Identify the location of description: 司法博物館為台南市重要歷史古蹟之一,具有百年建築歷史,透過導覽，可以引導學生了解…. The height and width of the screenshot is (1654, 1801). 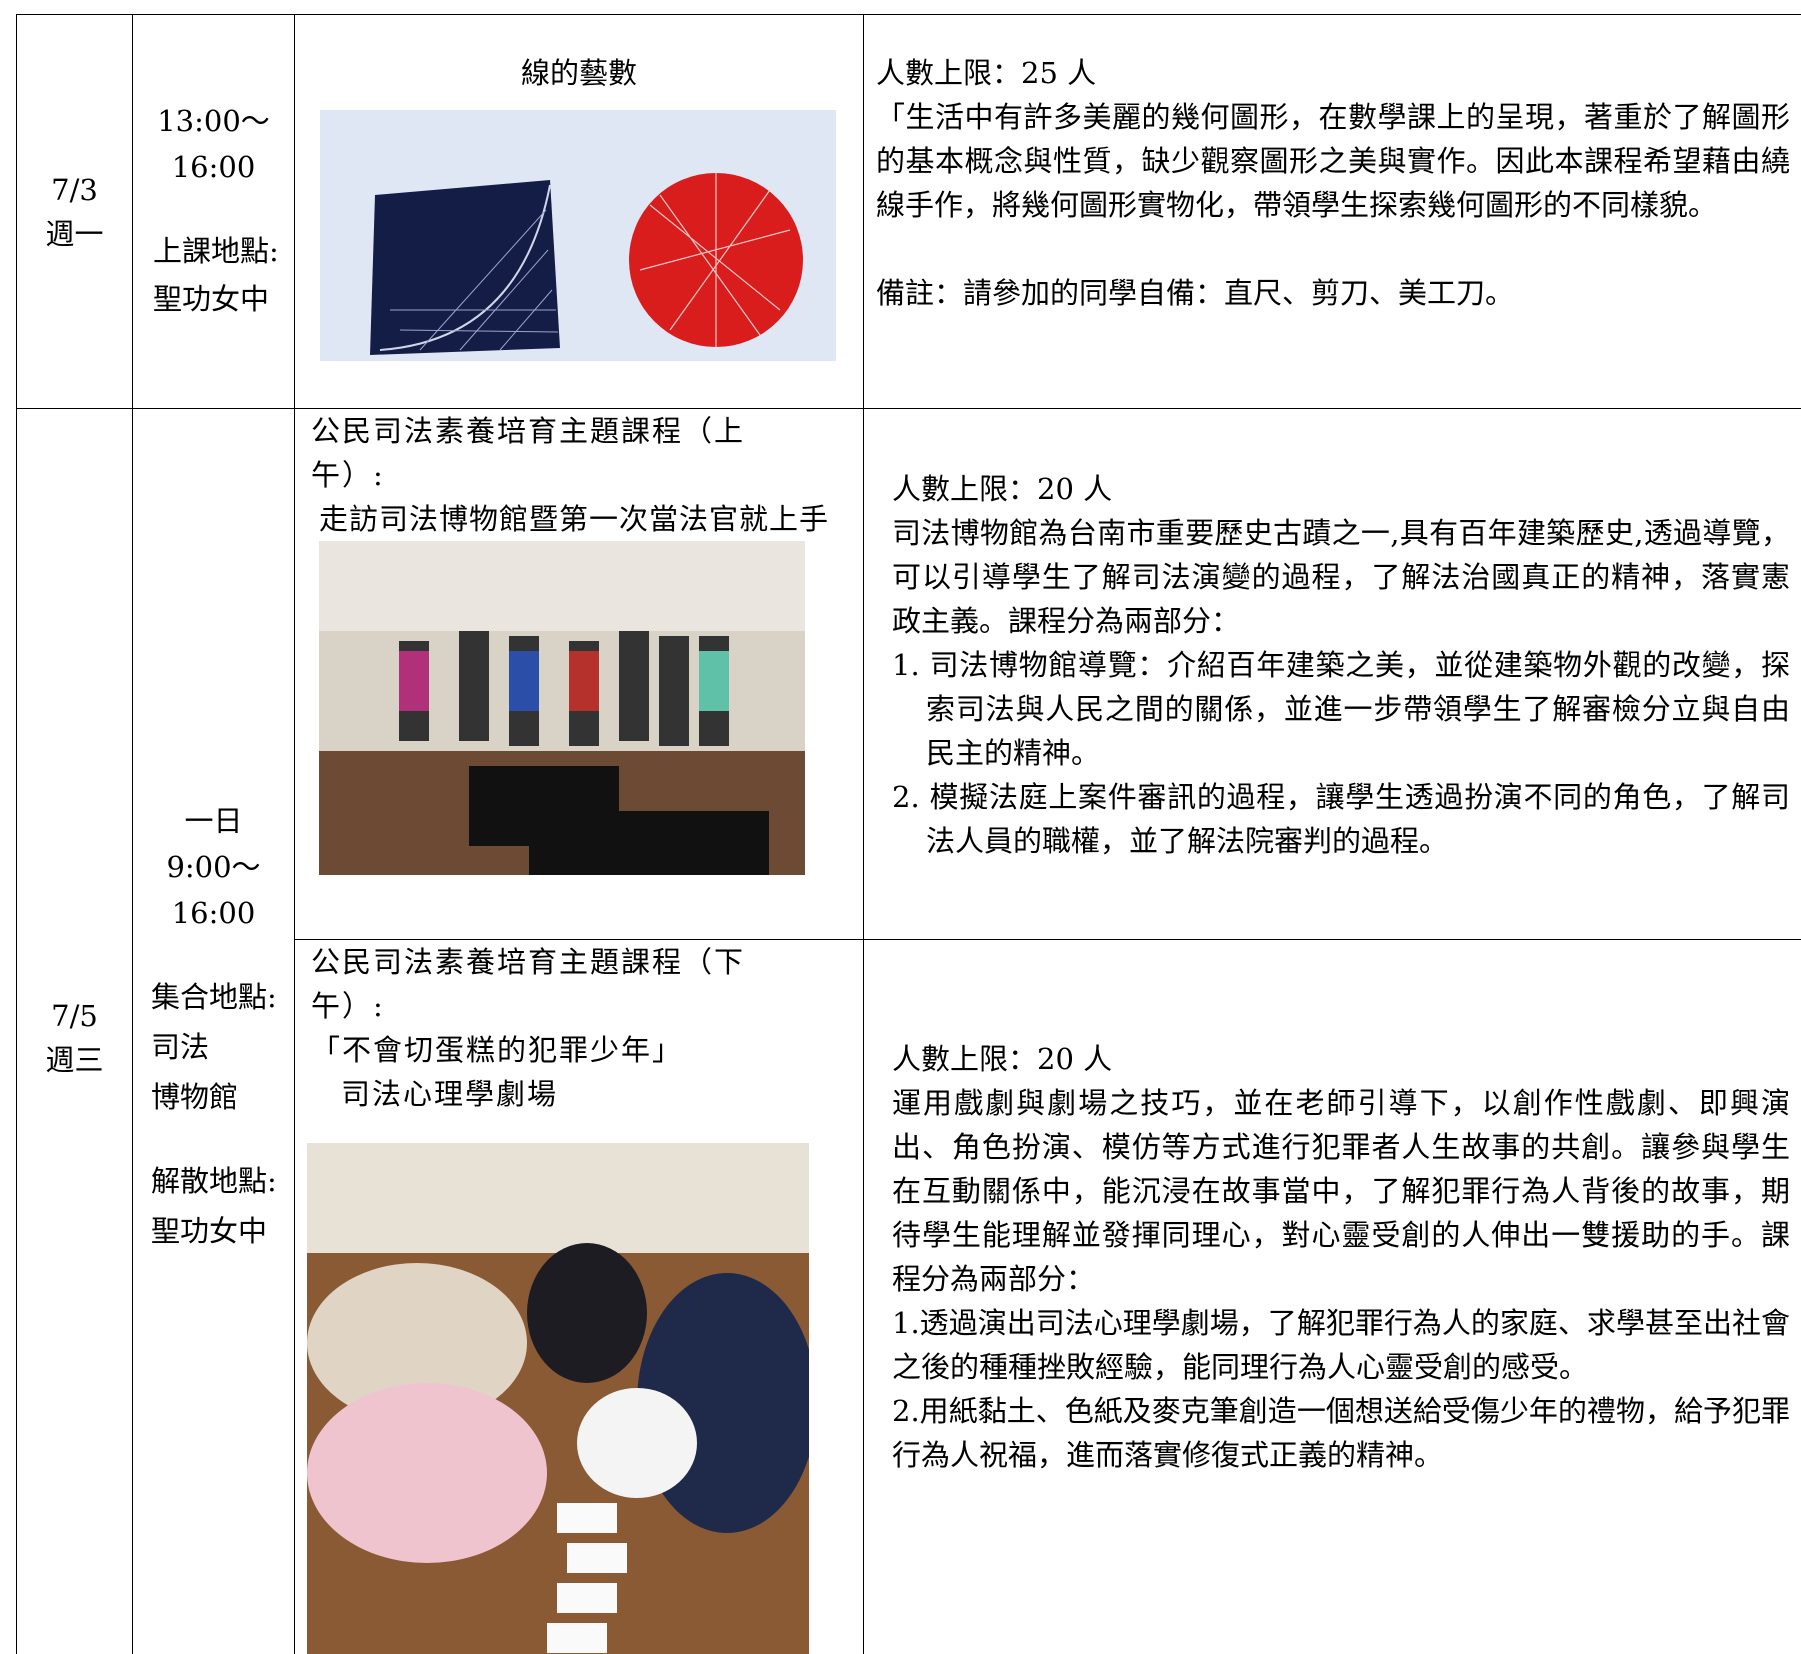
(1341, 577).